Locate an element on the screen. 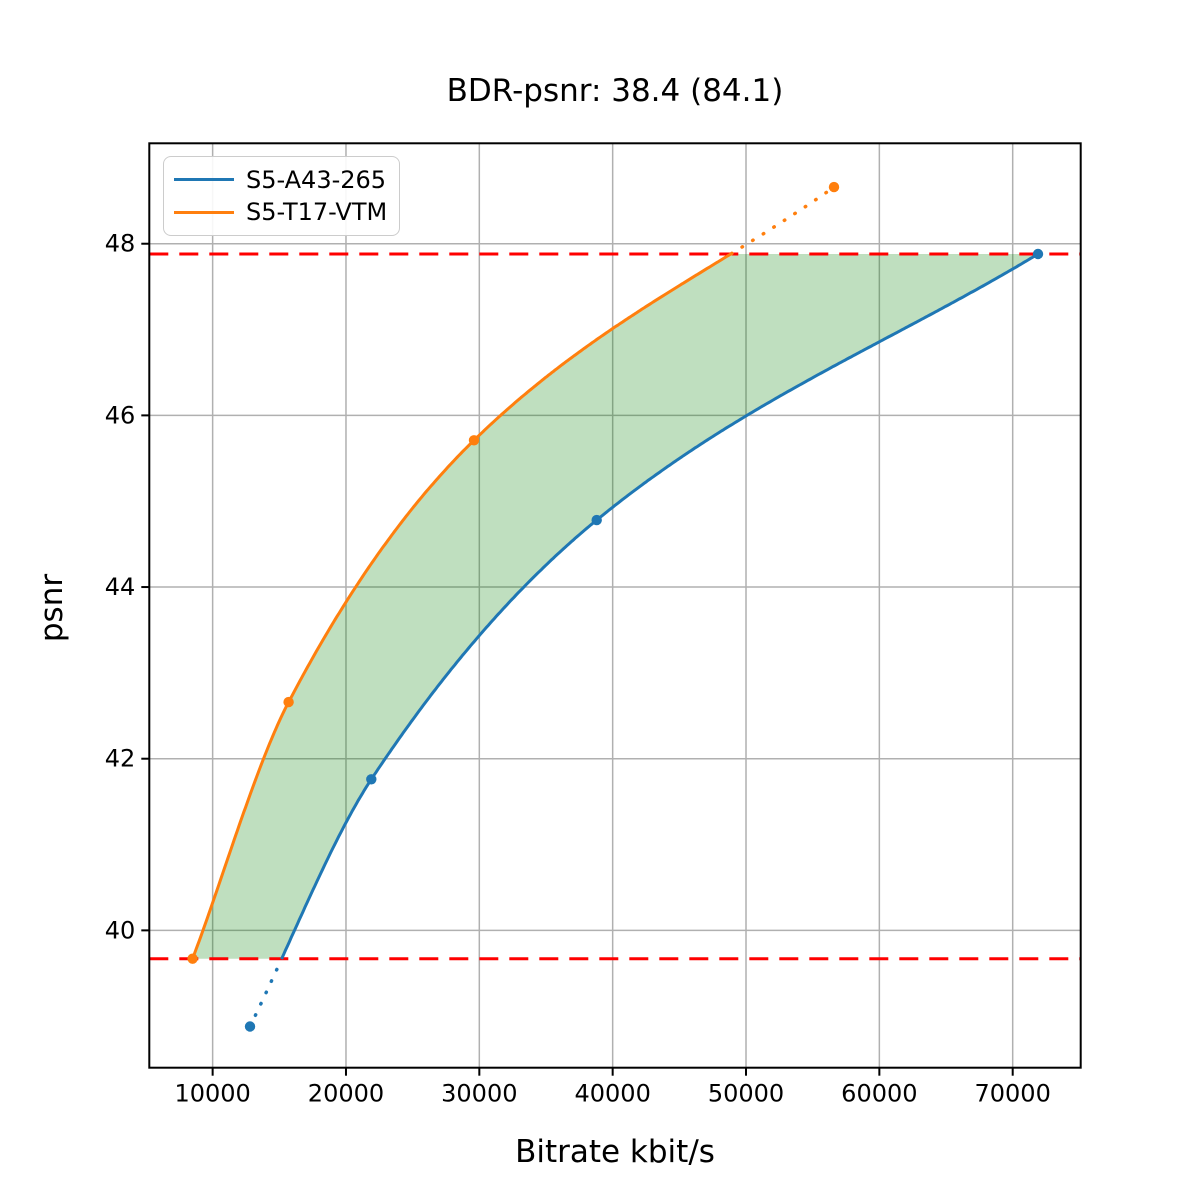  y-tick-label: 48 is located at coordinates (120, 244).